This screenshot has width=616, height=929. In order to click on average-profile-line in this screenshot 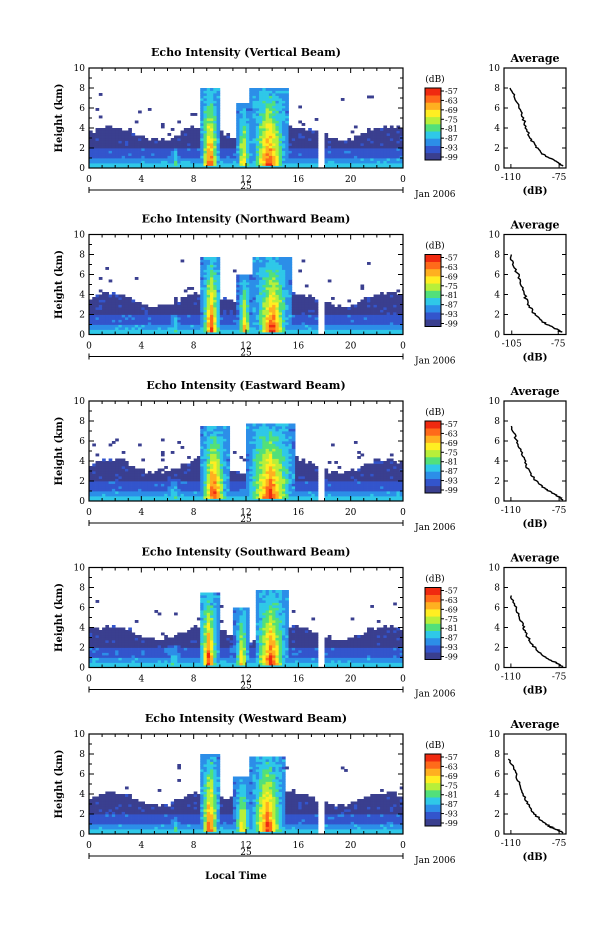, I will do `click(536, 293)`.